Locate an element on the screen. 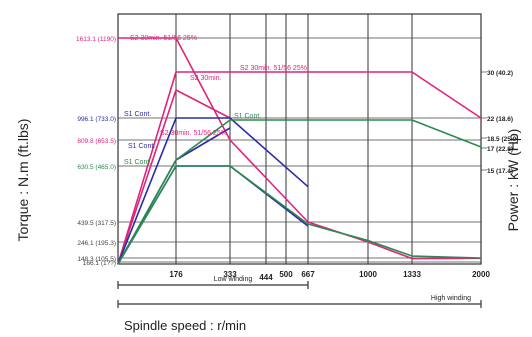  left-tick-label: 246.1 (195.3) is located at coordinates (96, 243).